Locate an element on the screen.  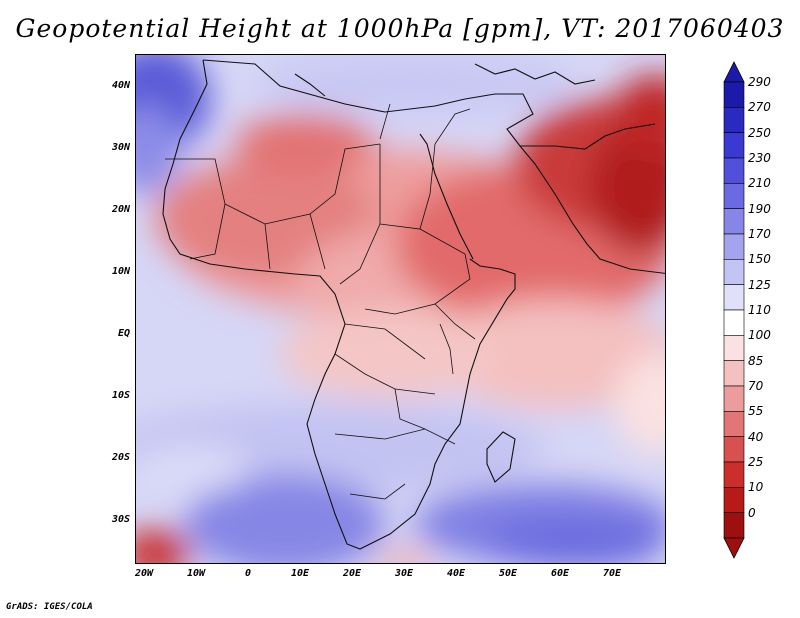
colorbar-label: 190 is located at coordinates (759, 208).